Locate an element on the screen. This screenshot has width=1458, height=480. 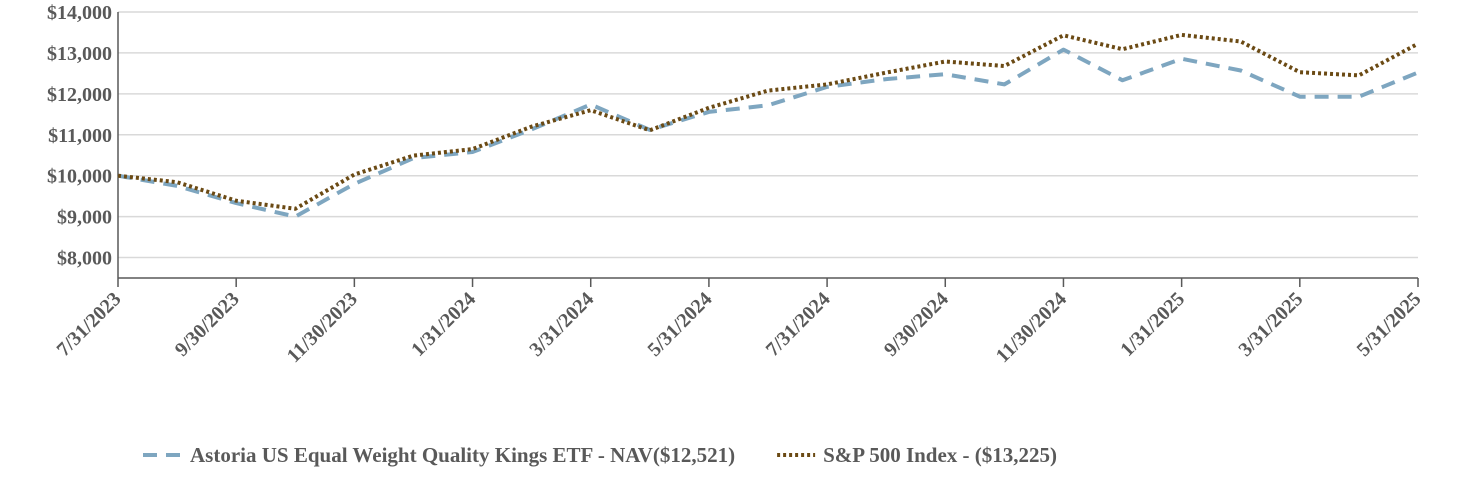
y-tick-label: $9,000 is located at coordinates (84, 218).